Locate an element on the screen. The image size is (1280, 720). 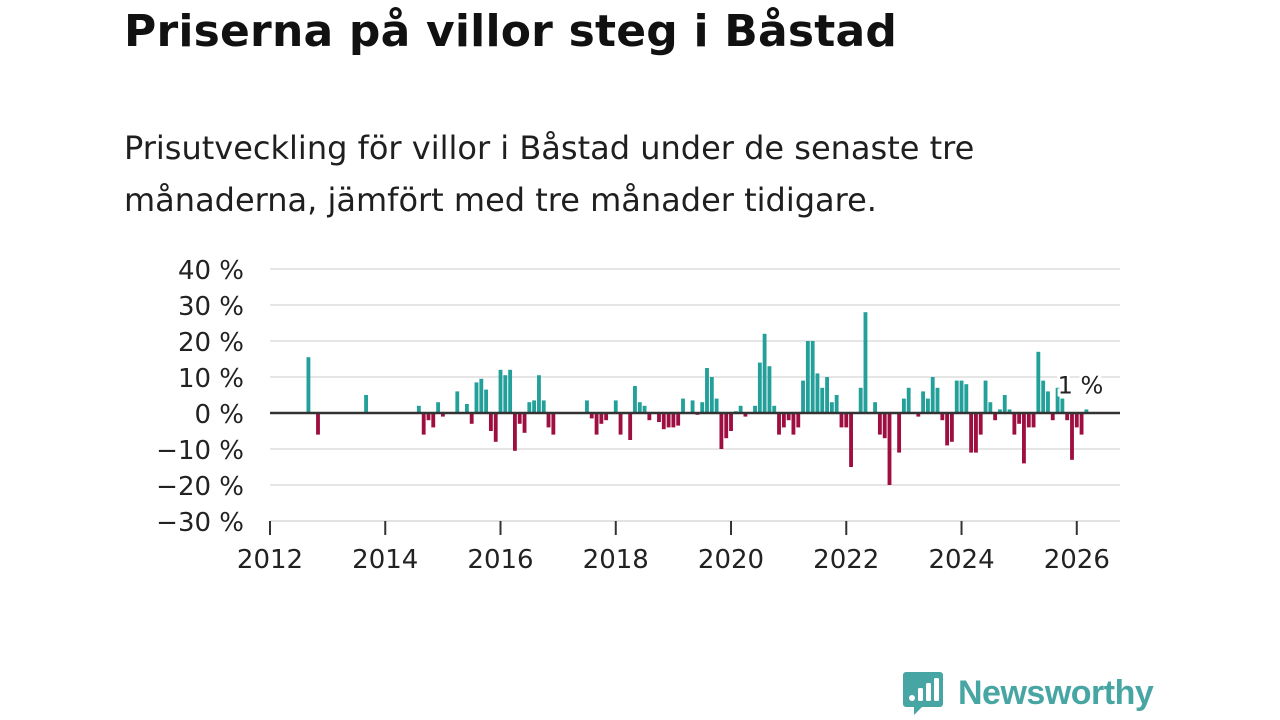
newsworthy-brand: Newsworthy is located at coordinates (1028, 693).